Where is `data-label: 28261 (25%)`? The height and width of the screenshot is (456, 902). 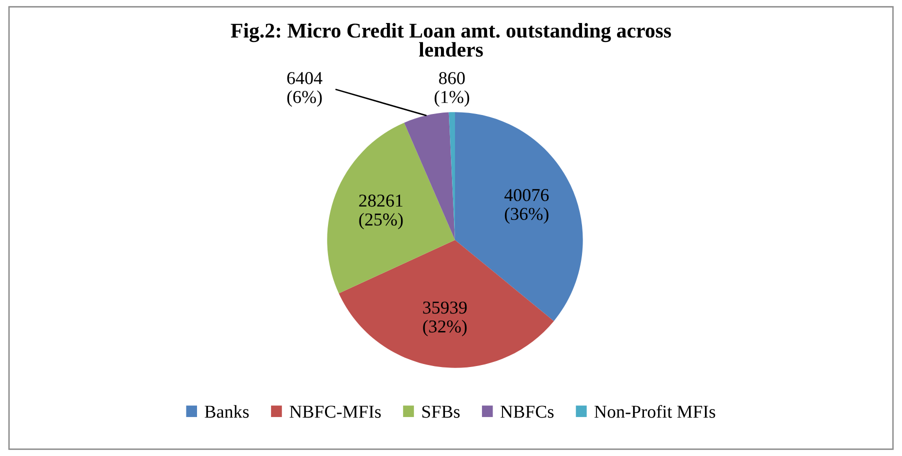
data-label: 28261 (25%) is located at coordinates (381, 212).